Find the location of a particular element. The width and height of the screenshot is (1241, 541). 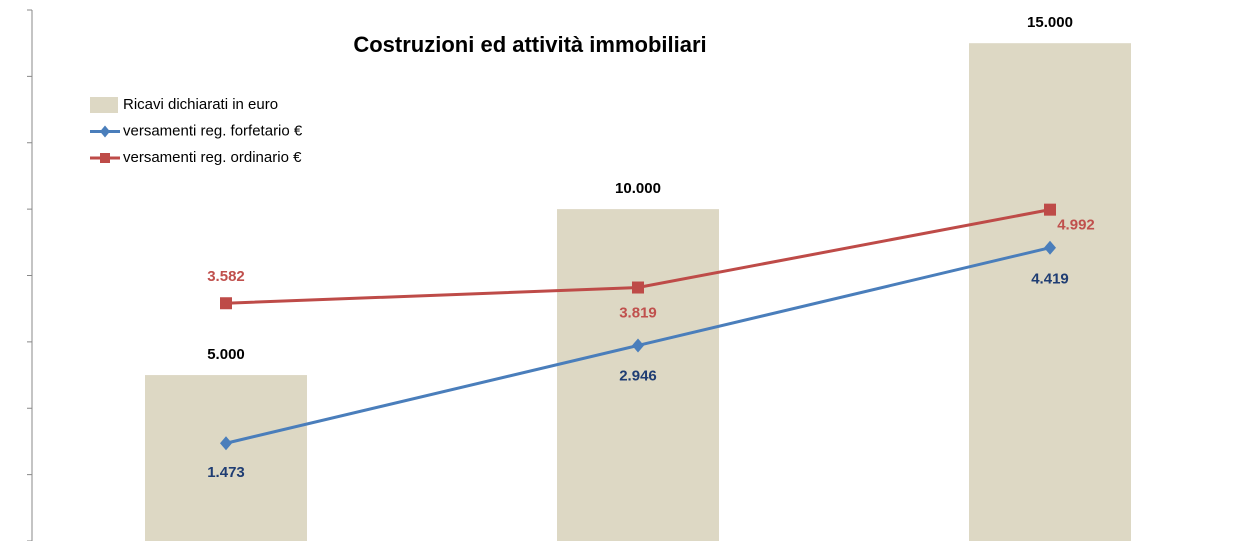

data-label: 15.000 is located at coordinates (1050, 22).